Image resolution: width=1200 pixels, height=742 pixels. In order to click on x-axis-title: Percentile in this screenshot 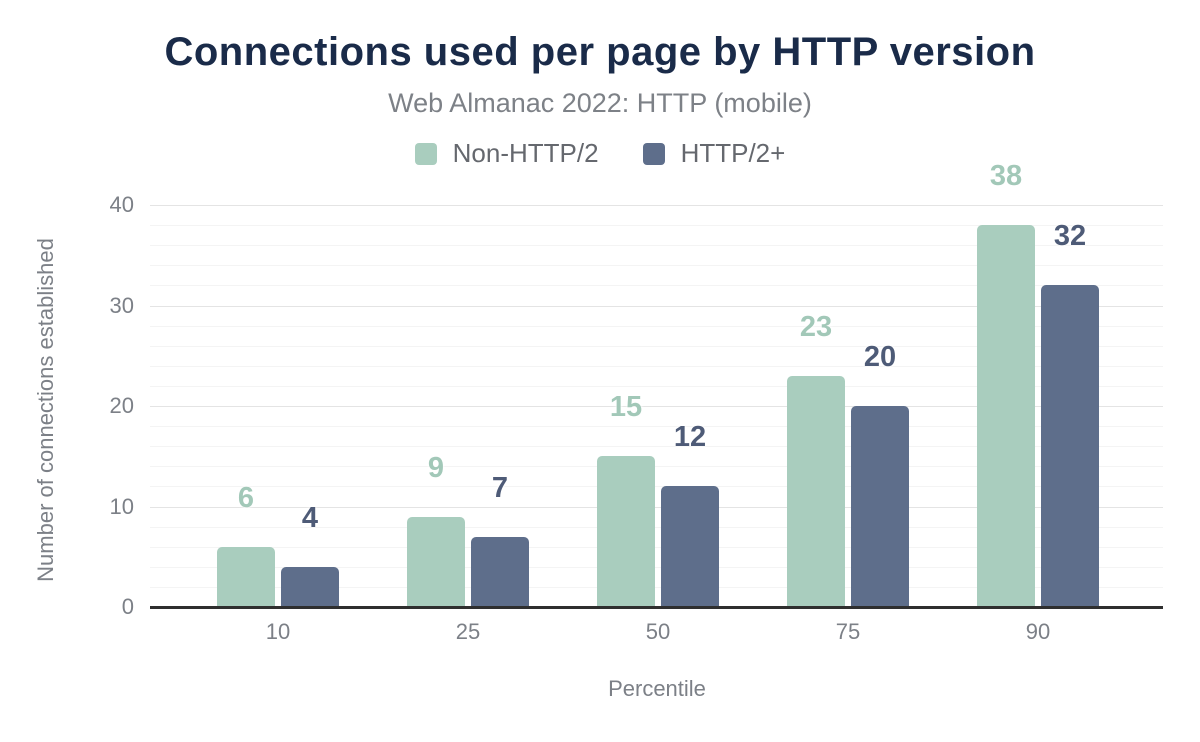, I will do `click(657, 688)`.